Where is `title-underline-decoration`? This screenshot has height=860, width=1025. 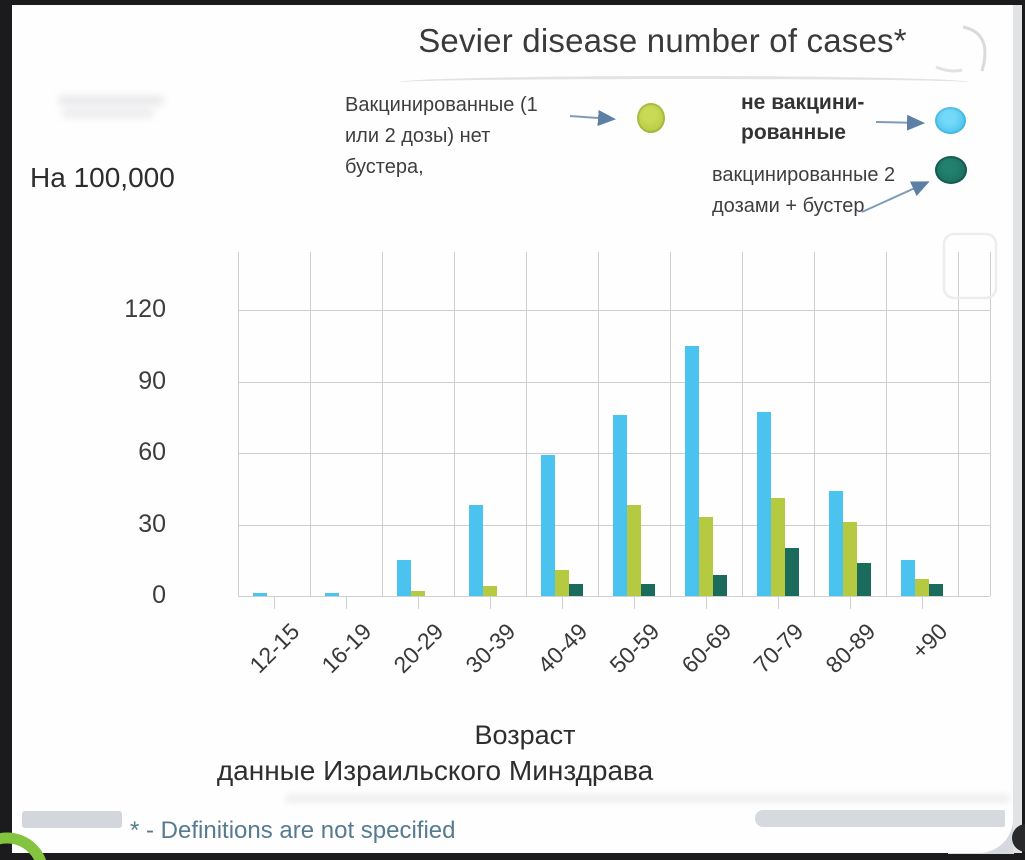 title-underline-decoration is located at coordinates (684, 82).